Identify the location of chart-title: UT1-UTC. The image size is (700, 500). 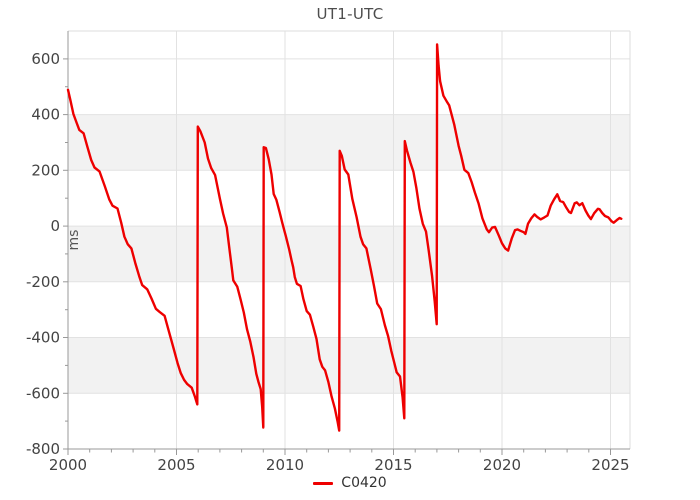
(350, 14).